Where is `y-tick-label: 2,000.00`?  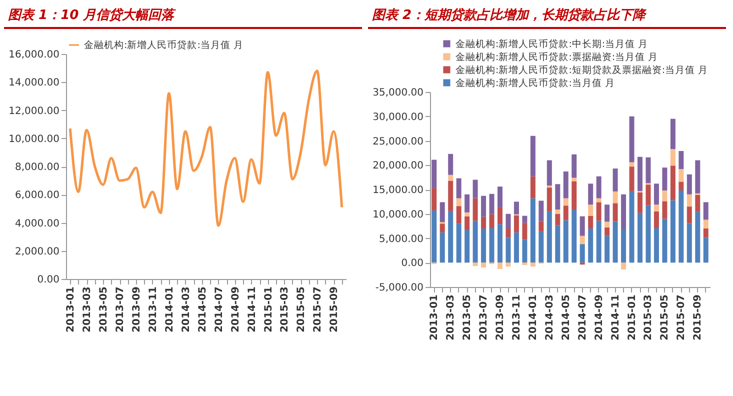
y-tick-label: 2,000.00 is located at coordinates (37, 252).